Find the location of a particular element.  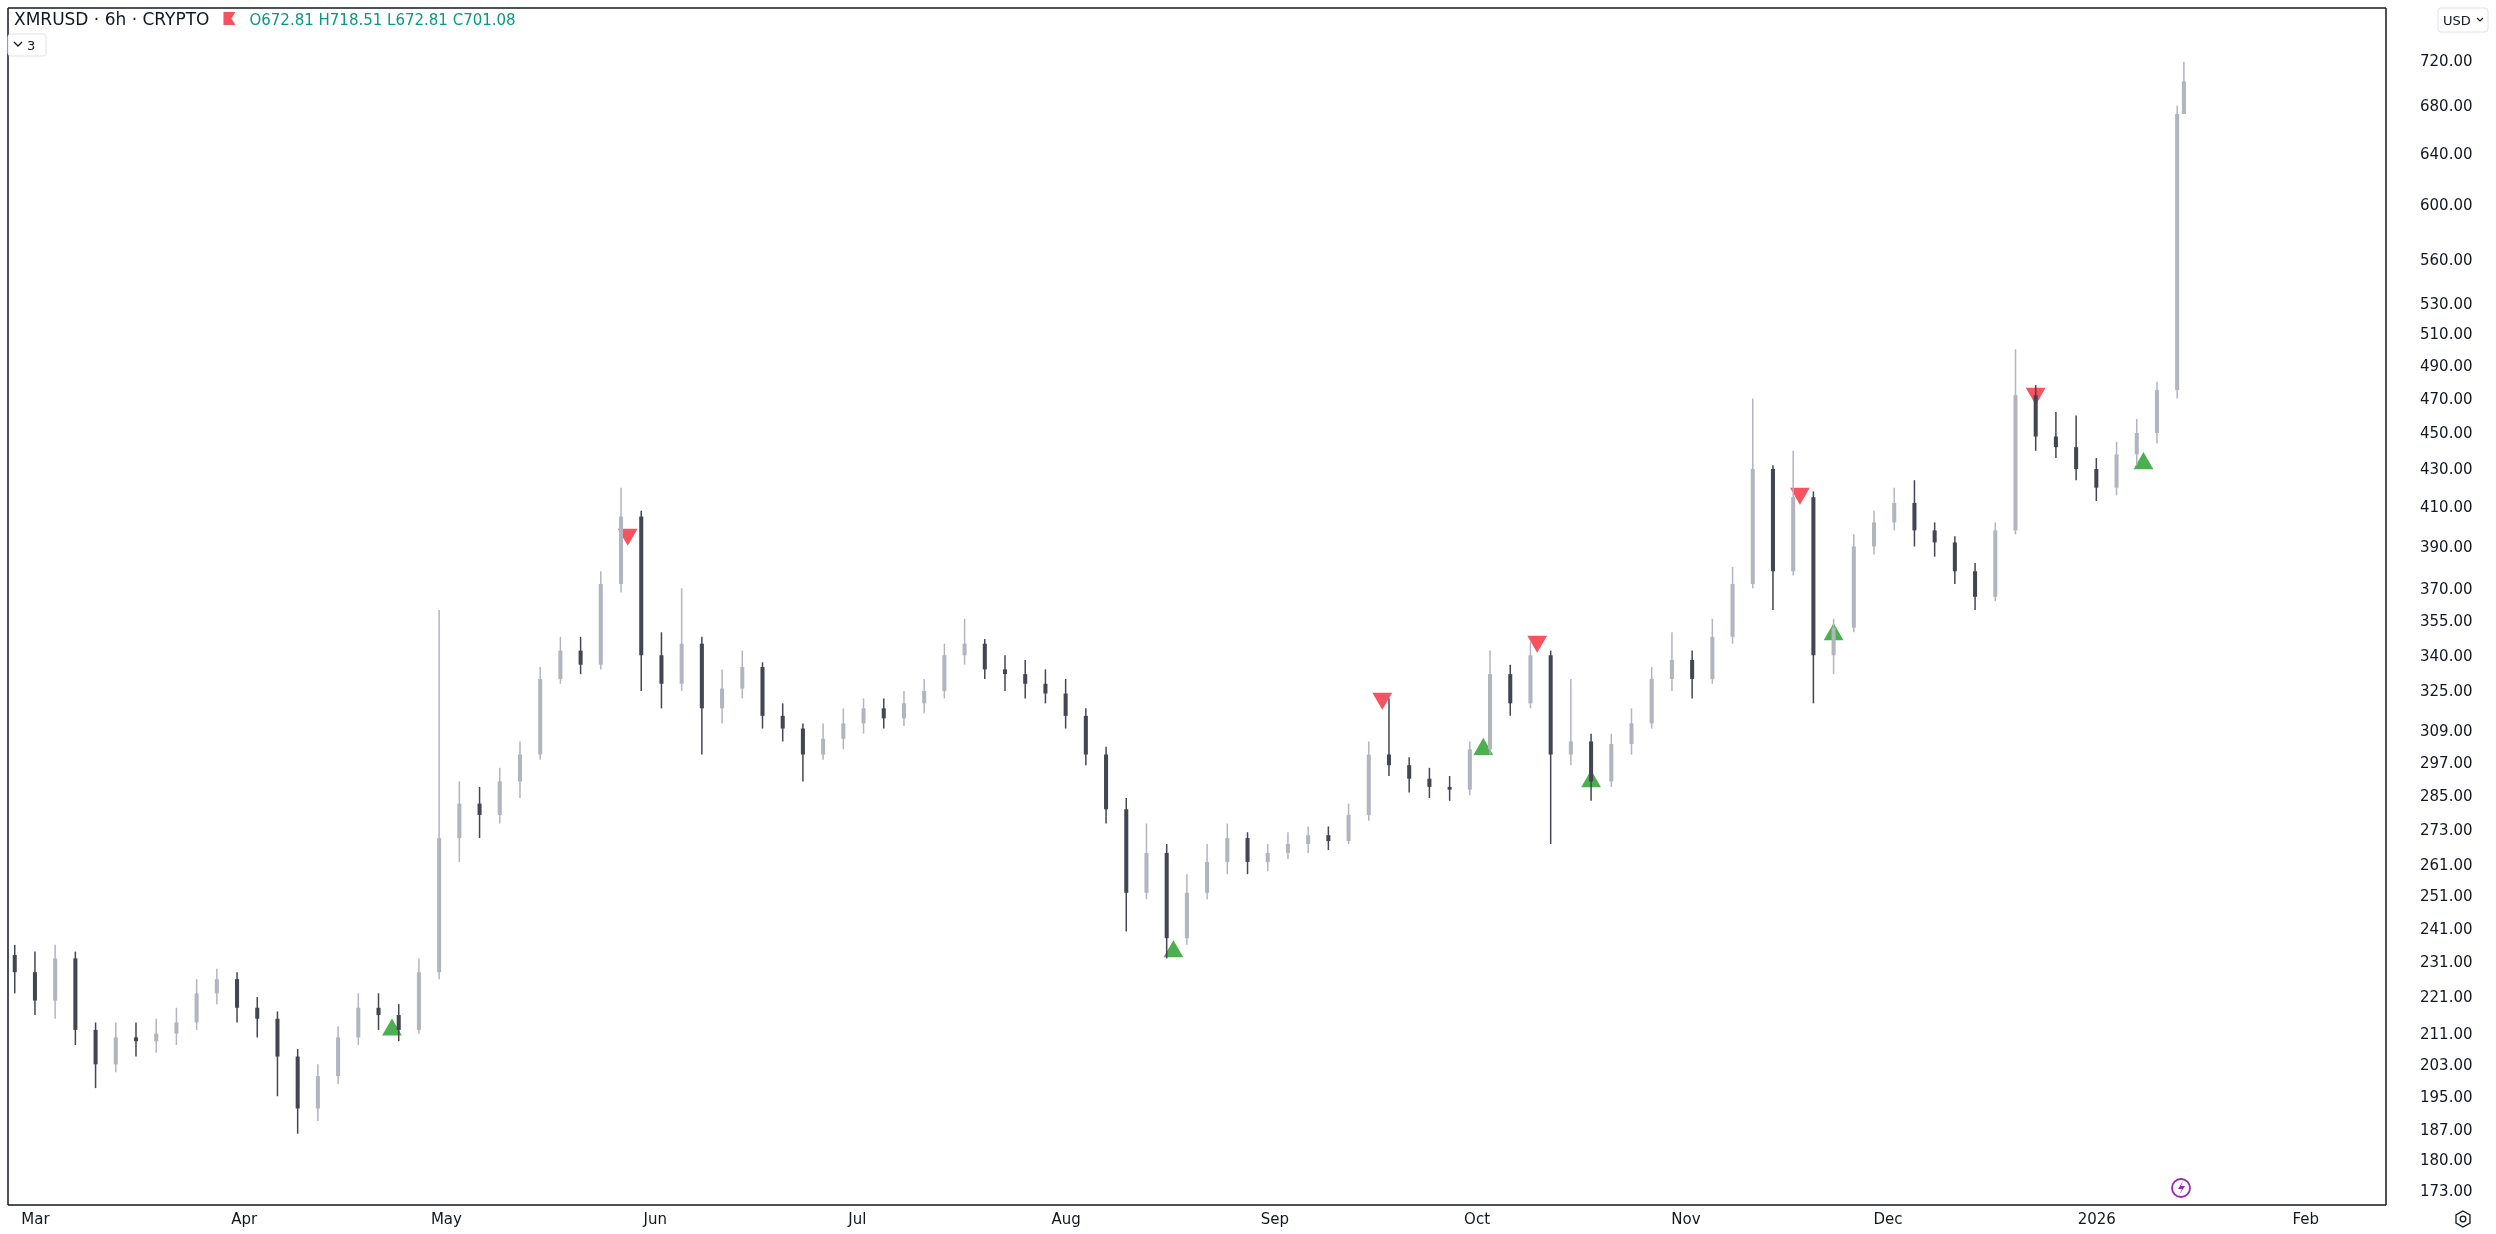

y-tick-label: 450.00 is located at coordinates (2446, 433).